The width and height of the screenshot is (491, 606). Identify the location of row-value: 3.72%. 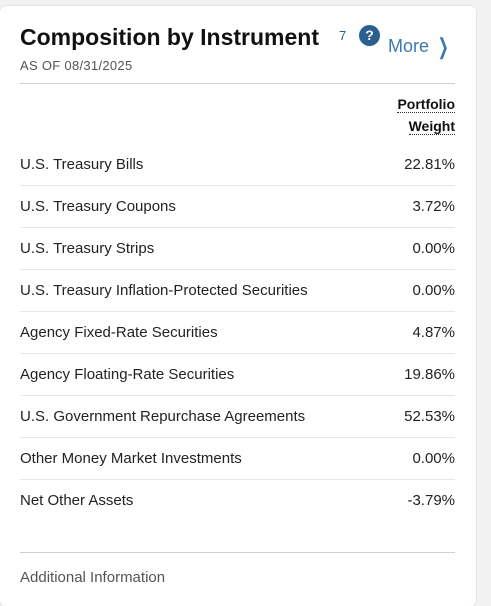
(433, 206).